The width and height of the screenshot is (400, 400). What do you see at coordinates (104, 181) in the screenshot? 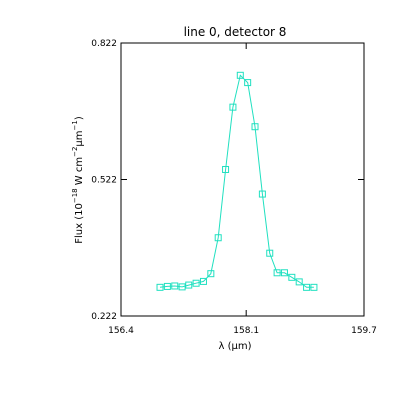
I see `y-tick-label: 0.522` at bounding box center [104, 181].